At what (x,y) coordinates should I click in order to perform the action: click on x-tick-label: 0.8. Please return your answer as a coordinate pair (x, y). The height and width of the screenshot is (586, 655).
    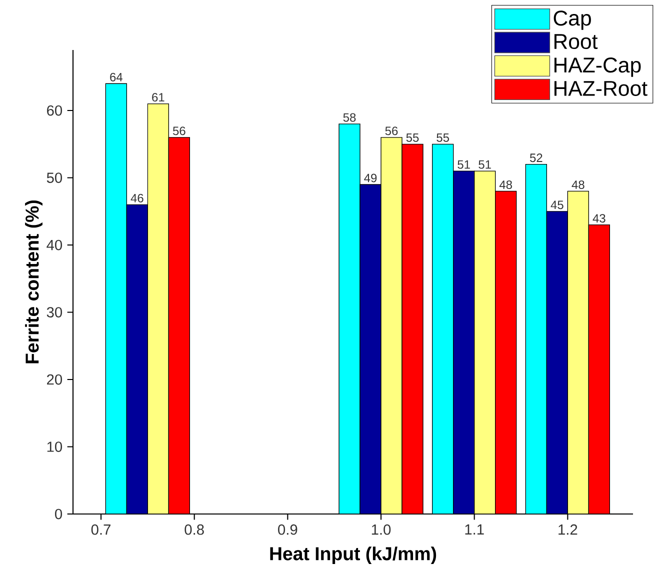
    Looking at the image, I should click on (194, 529).